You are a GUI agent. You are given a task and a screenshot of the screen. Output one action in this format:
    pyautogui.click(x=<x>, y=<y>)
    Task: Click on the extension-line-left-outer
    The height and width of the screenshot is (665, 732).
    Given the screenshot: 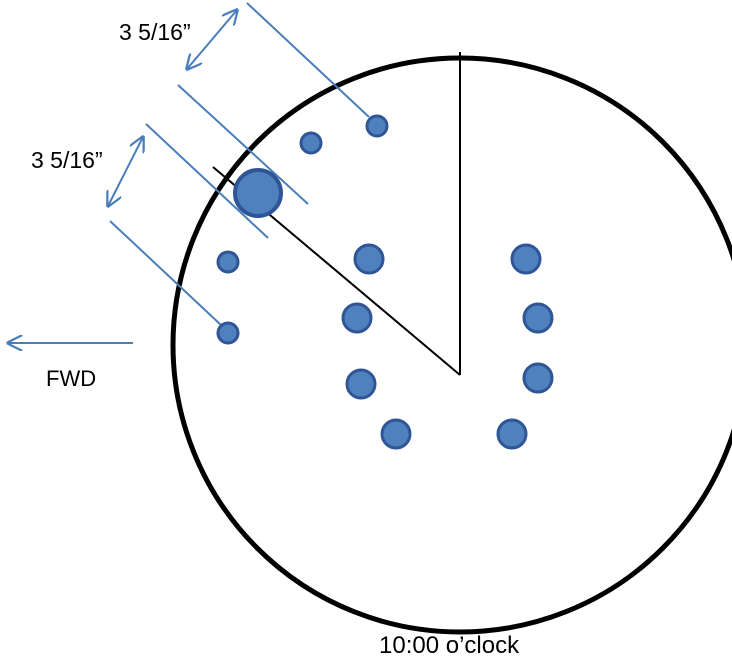 What is the action you would take?
    pyautogui.click(x=207, y=181)
    